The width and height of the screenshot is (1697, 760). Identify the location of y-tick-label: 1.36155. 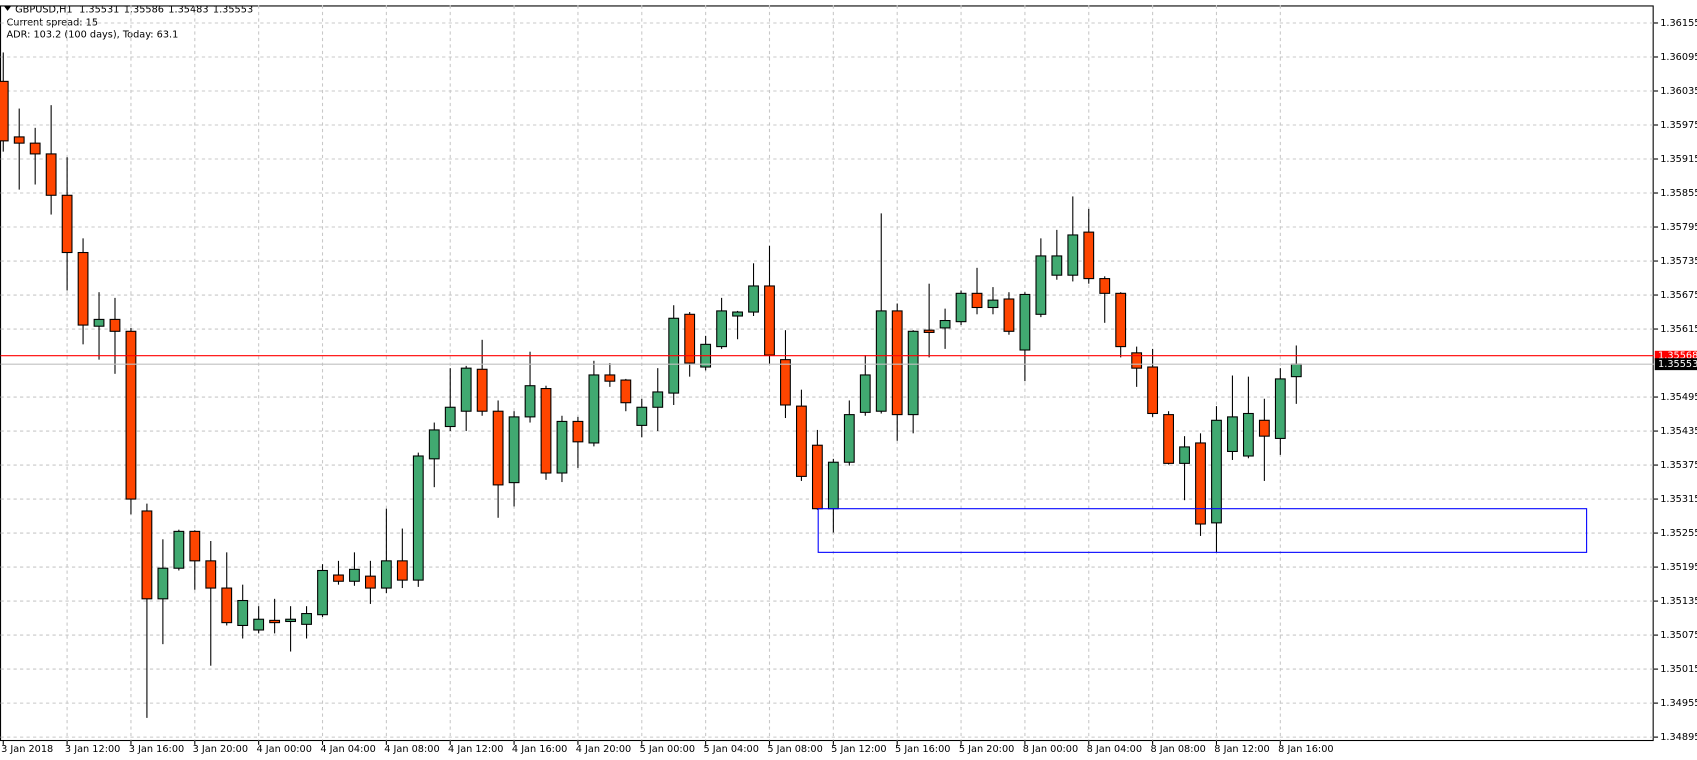
(1678, 23).